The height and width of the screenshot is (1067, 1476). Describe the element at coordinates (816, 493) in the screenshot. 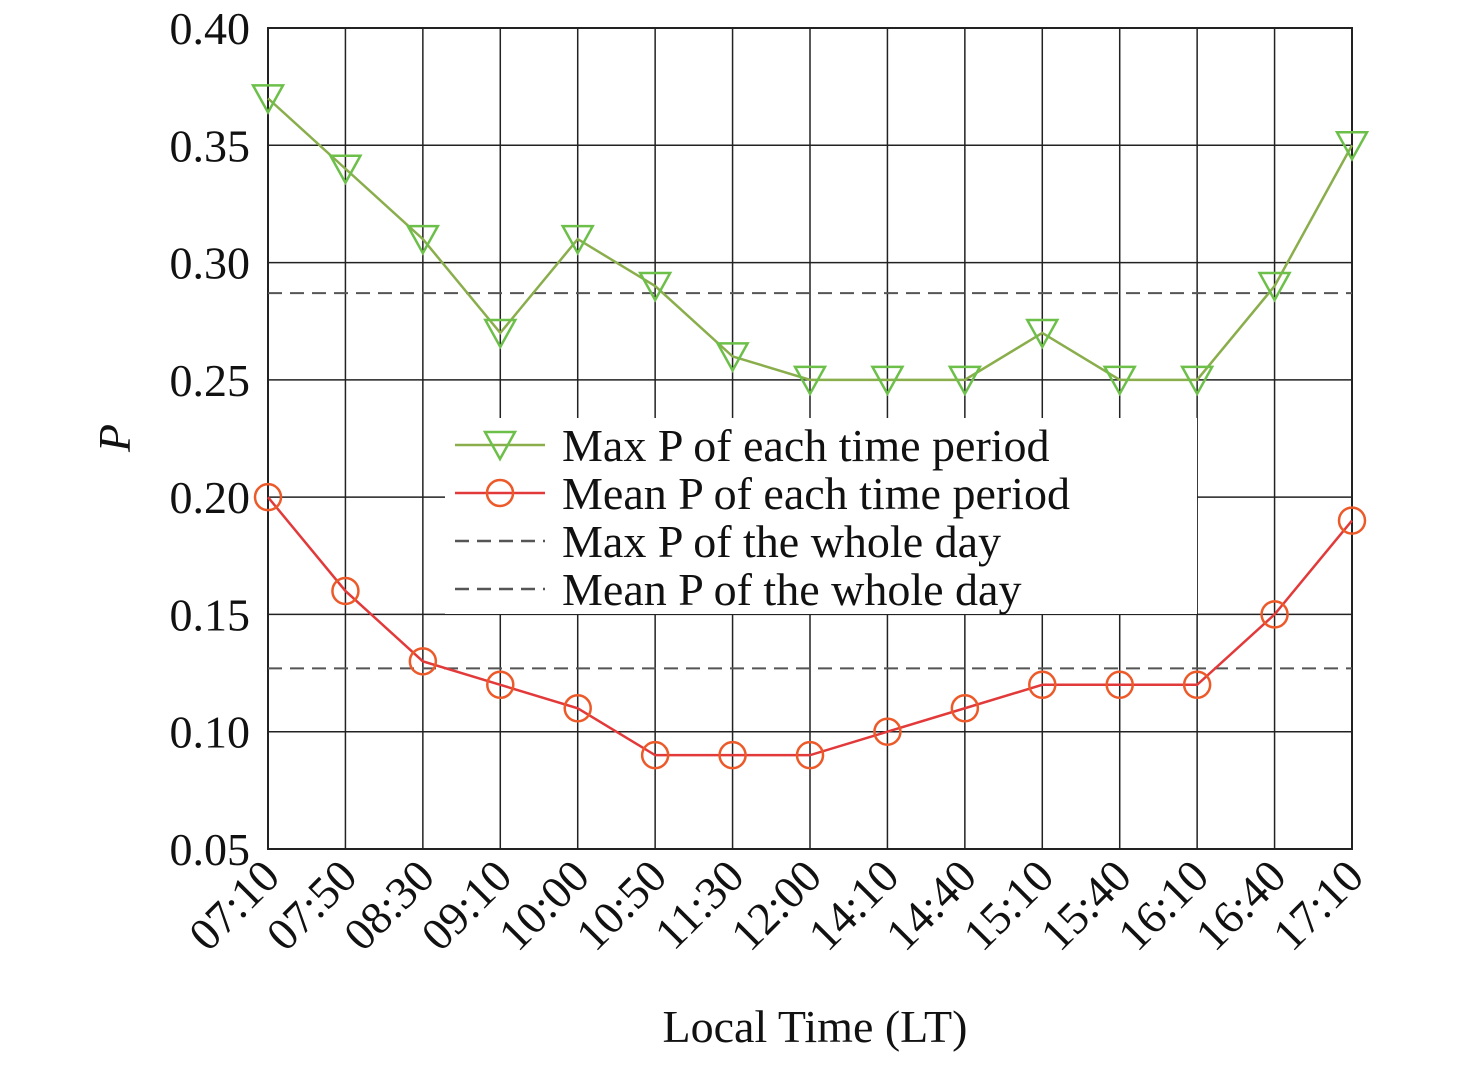

I see `legend-label: Mean P of each time period` at that location.